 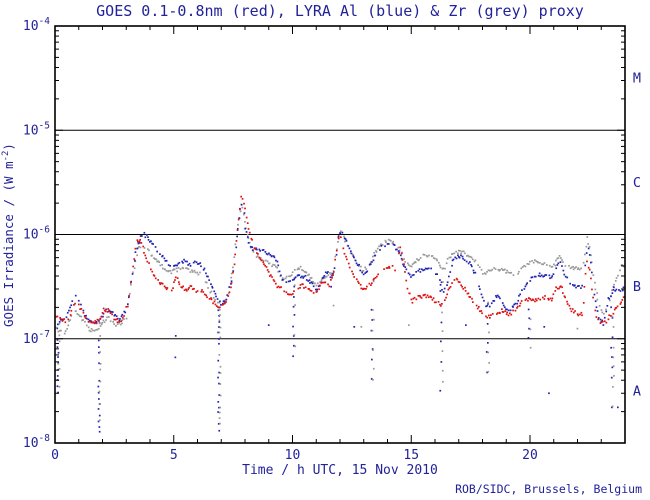 What do you see at coordinates (340, 470) in the screenshot?
I see `x-axis-label: Time / h UTC, 15 Nov 2010` at bounding box center [340, 470].